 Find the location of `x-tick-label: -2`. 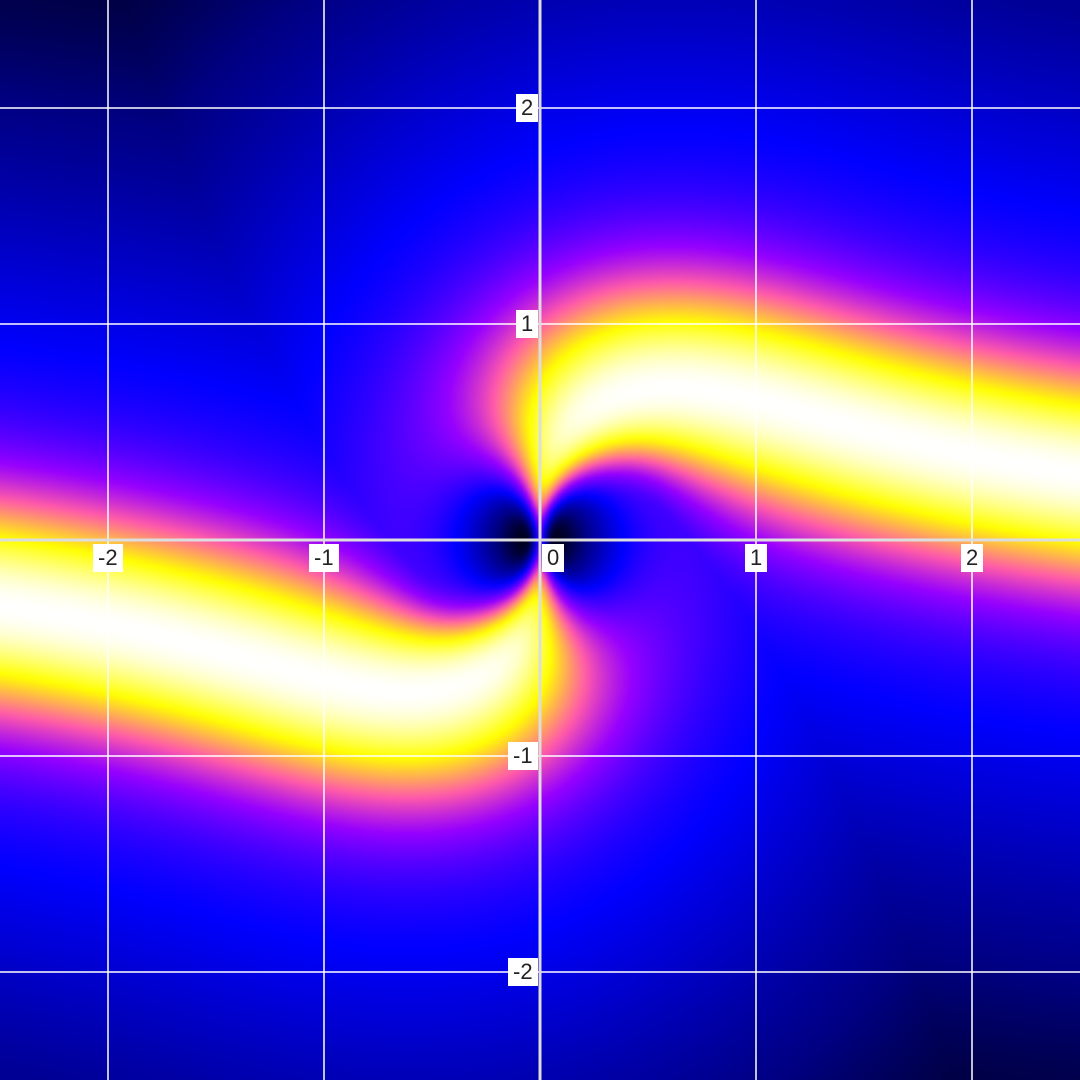

x-tick-label: -2 is located at coordinates (108, 558).